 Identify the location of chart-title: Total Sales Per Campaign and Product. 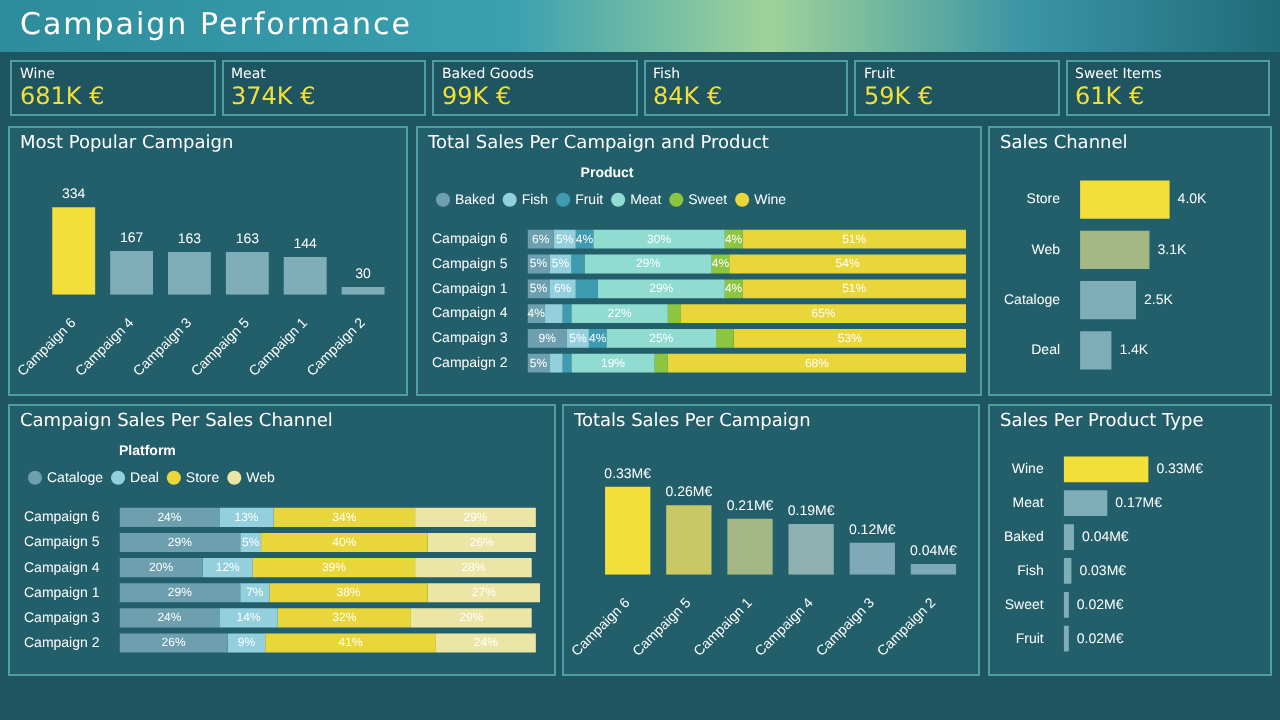
(598, 145).